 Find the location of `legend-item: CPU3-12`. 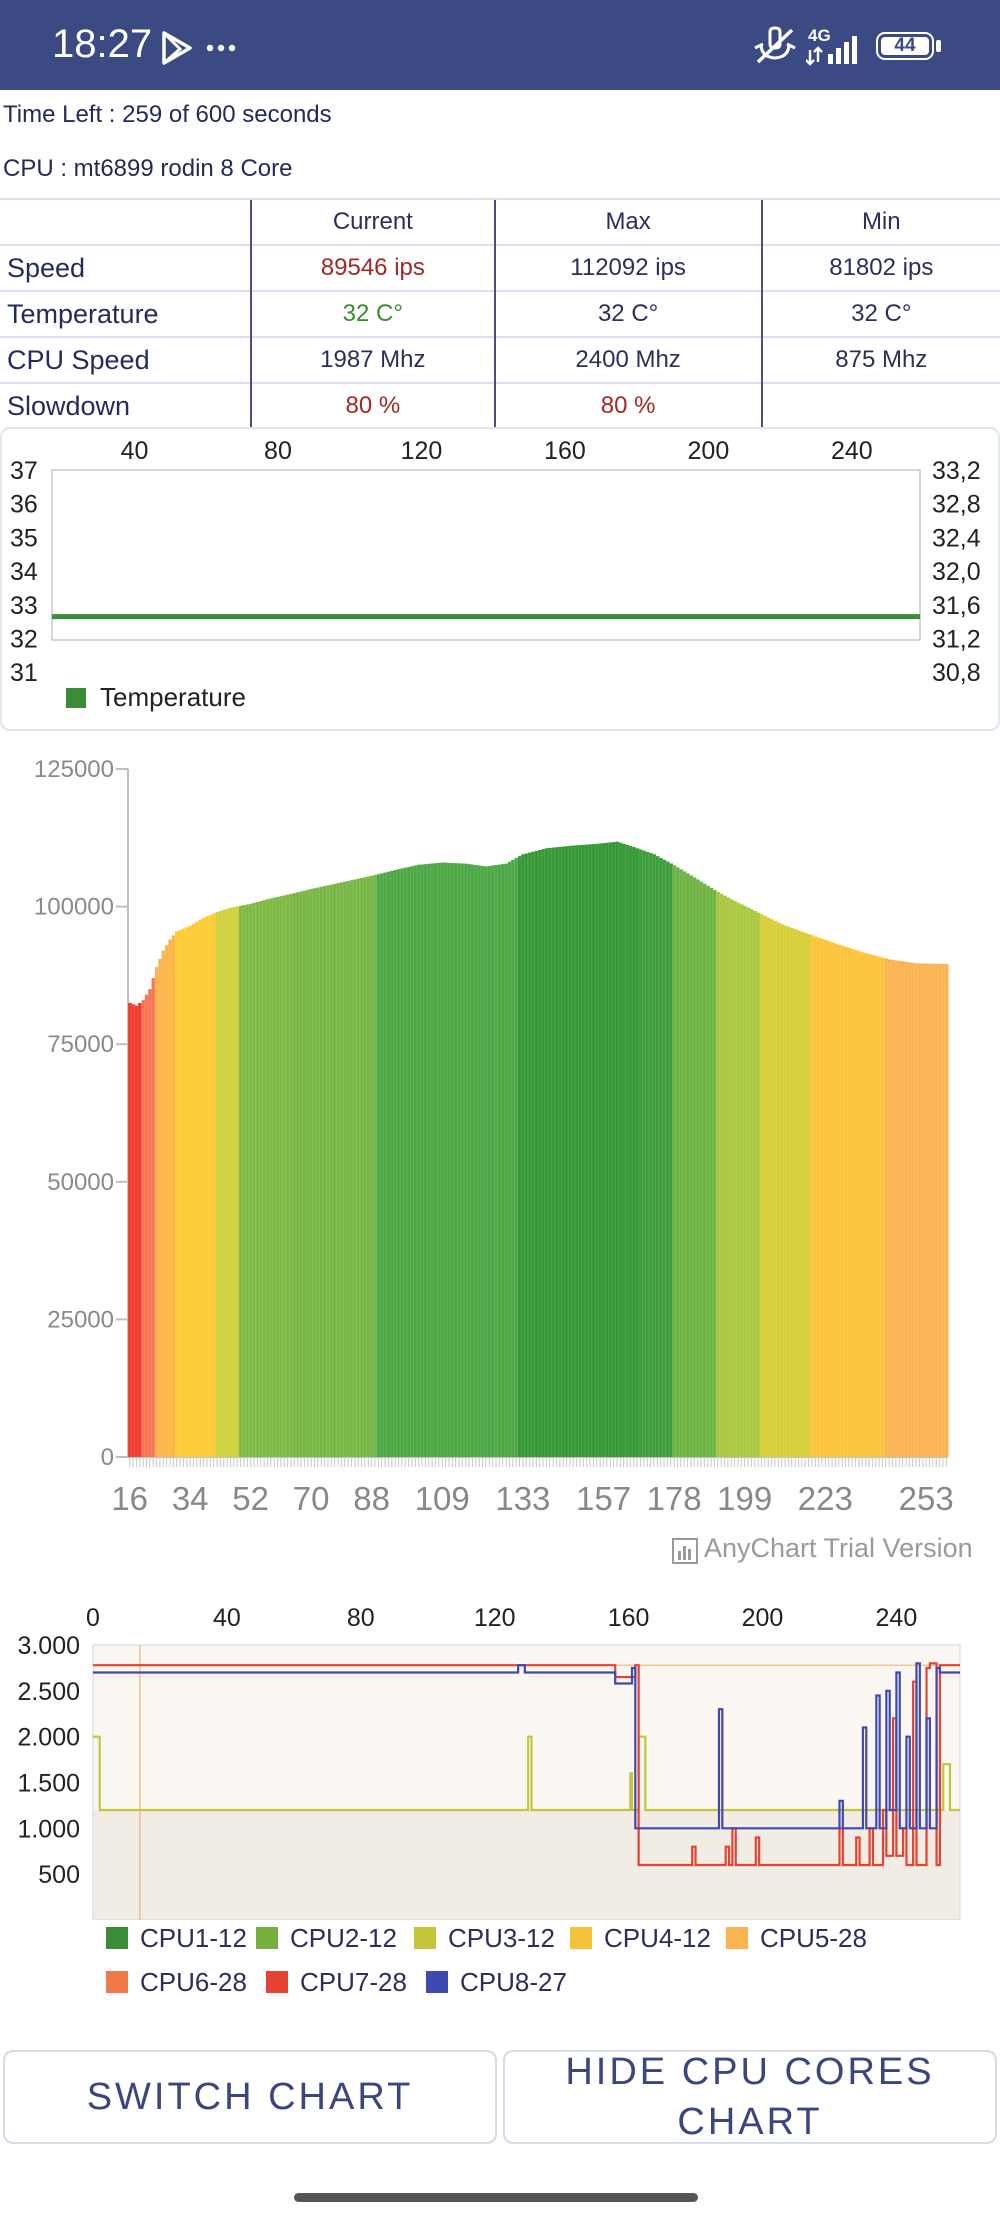

legend-item: CPU3-12 is located at coordinates (484, 1938).